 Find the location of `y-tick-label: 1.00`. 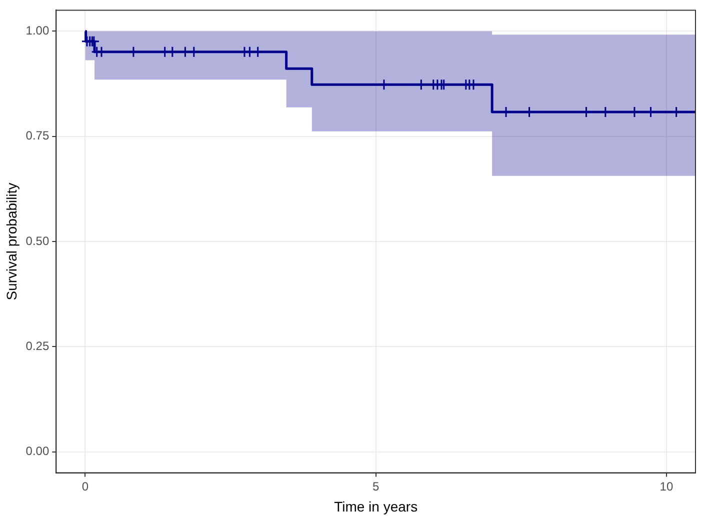

y-tick-label: 1.00 is located at coordinates (38, 31).